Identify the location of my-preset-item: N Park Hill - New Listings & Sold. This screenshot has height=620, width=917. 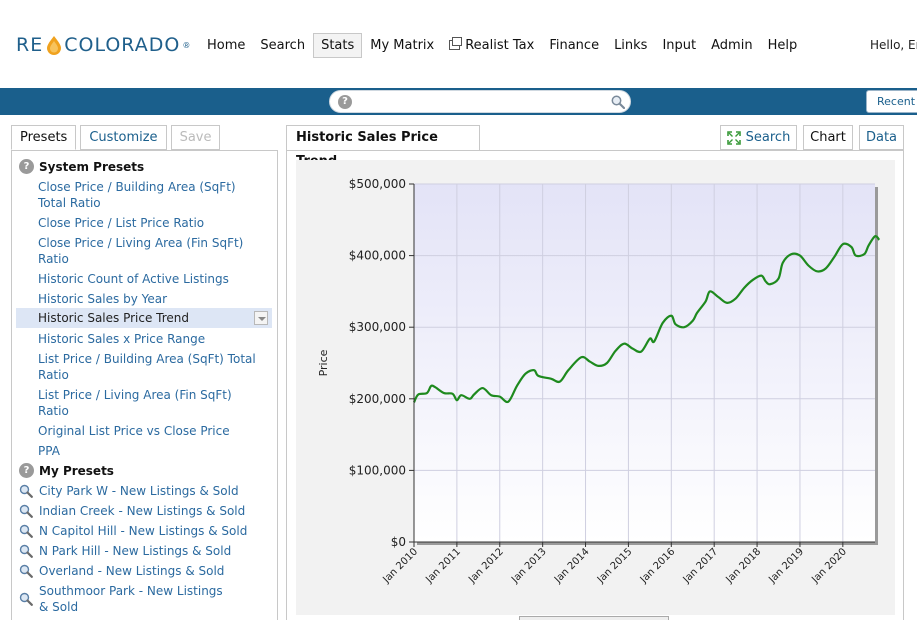
(125, 551).